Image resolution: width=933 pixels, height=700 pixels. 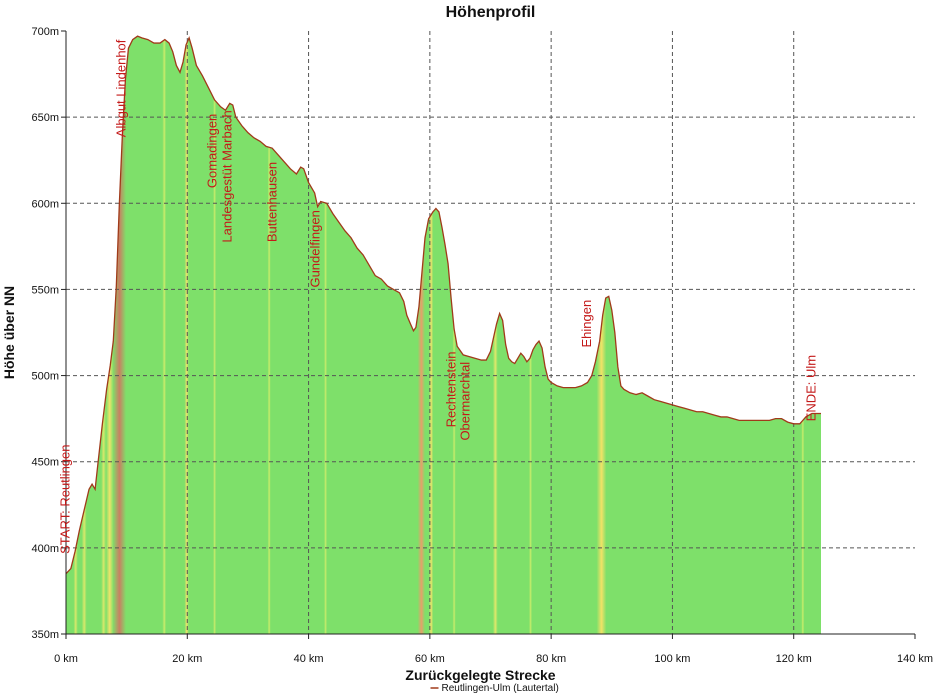 I want to click on y-tick-label: 700m, so click(x=45, y=32).